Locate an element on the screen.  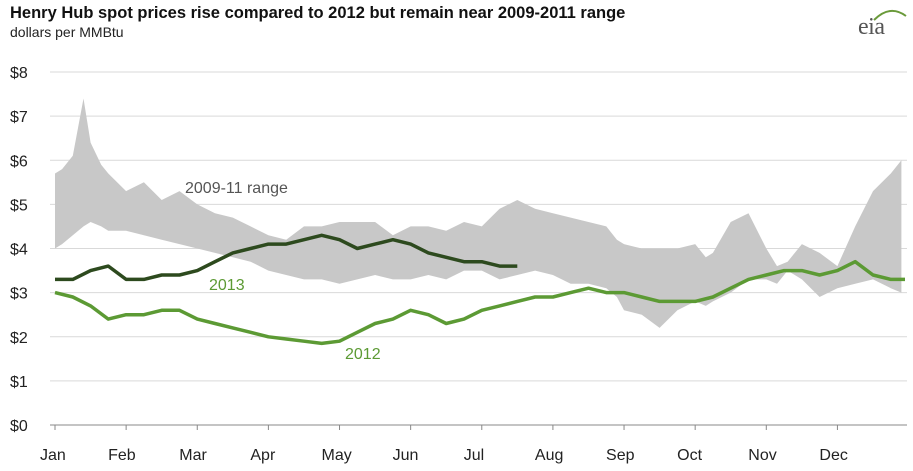
x-tick-label: Nov is located at coordinates (762, 455).